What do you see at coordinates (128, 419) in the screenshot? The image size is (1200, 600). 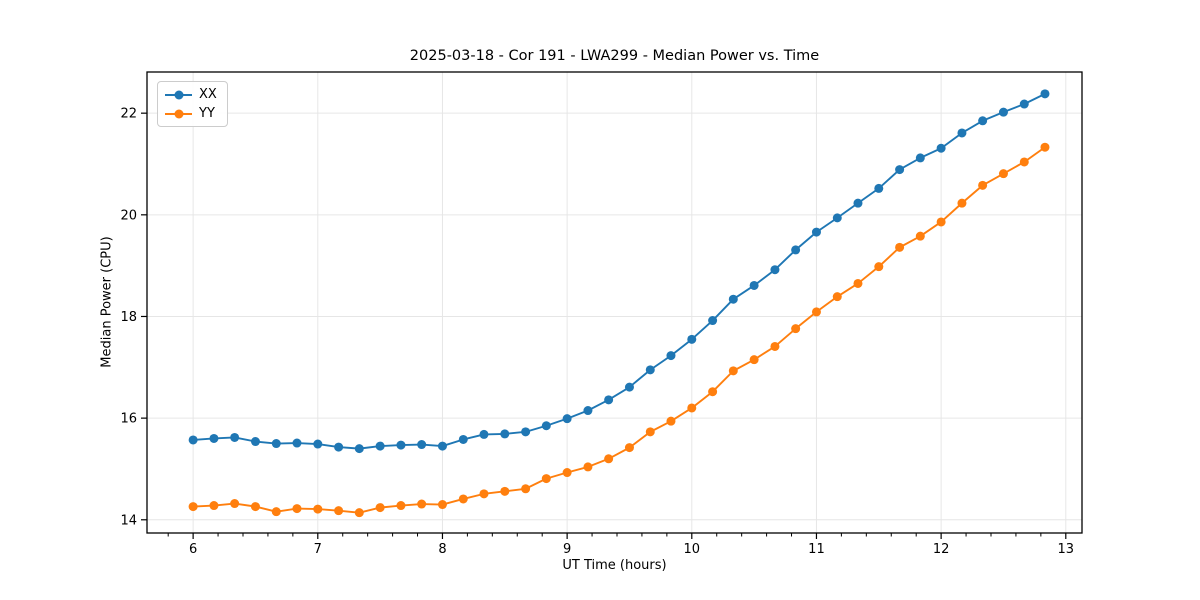 I see `y-tick-label: 16` at bounding box center [128, 419].